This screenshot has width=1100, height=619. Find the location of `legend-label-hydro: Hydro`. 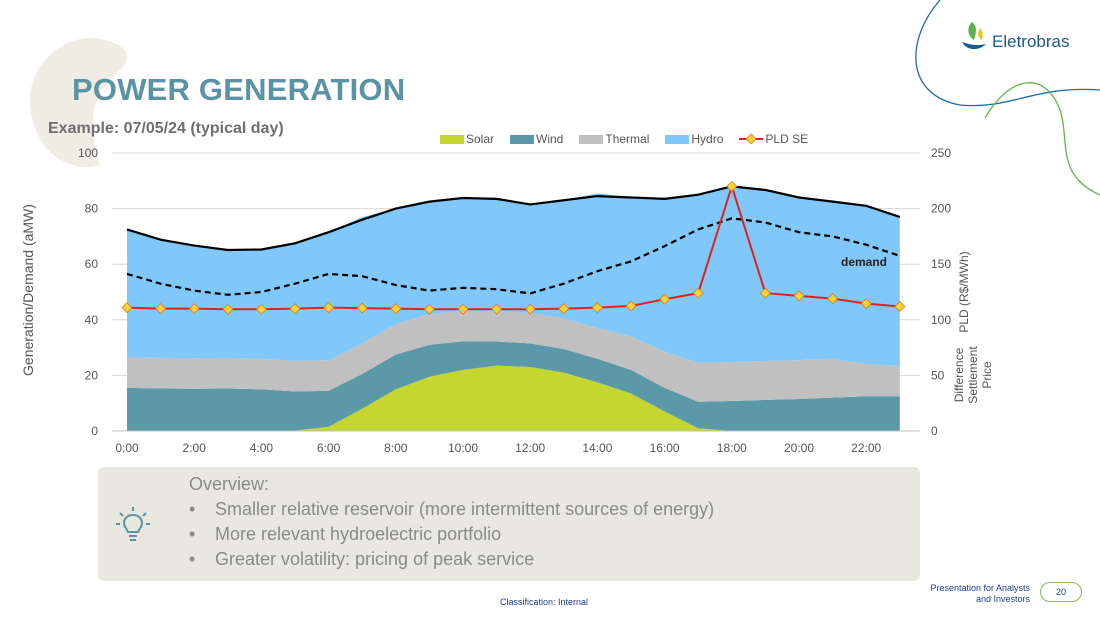

legend-label-hydro: Hydro is located at coordinates (707, 139).